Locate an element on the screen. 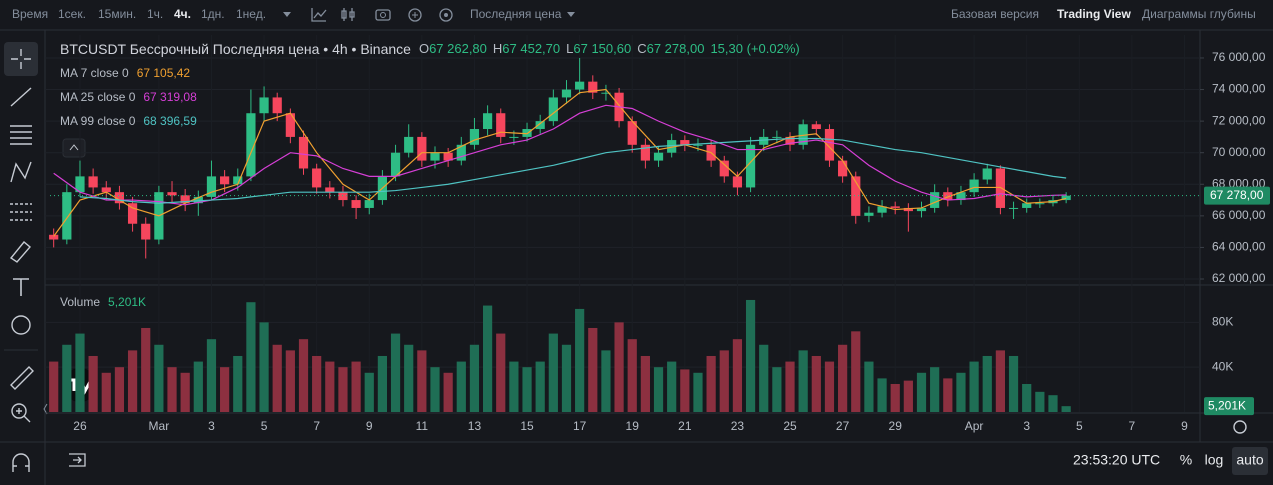 This screenshot has height=485, width=1273. brush-tool is located at coordinates (20, 252).